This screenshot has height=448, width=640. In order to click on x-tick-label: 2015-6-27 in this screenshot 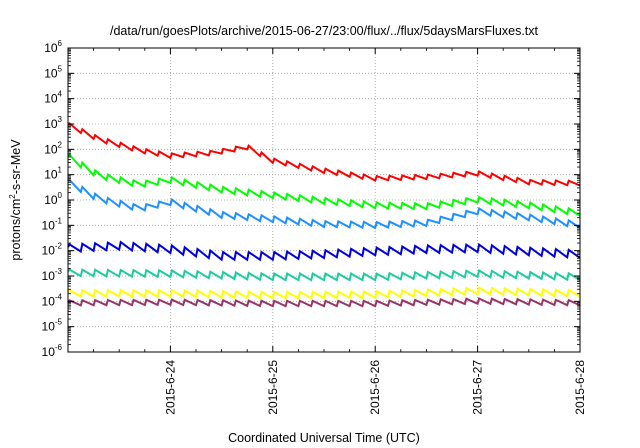, I will do `click(478, 387)`.